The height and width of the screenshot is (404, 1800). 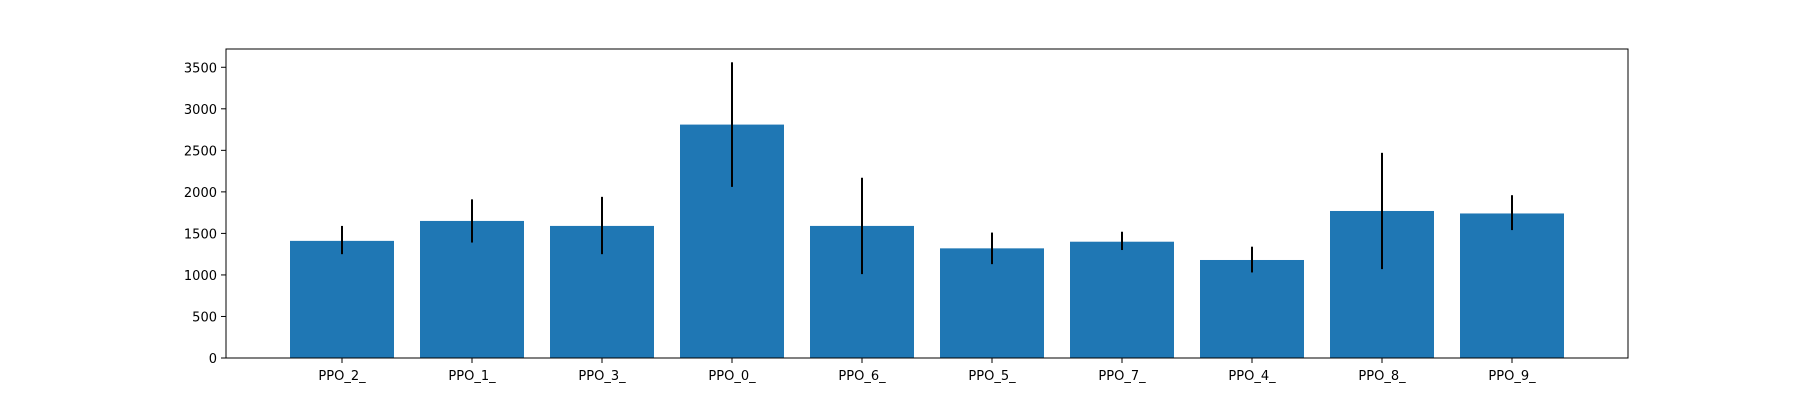 What do you see at coordinates (732, 376) in the screenshot?
I see `x-tick-label: PPO_0_` at bounding box center [732, 376].